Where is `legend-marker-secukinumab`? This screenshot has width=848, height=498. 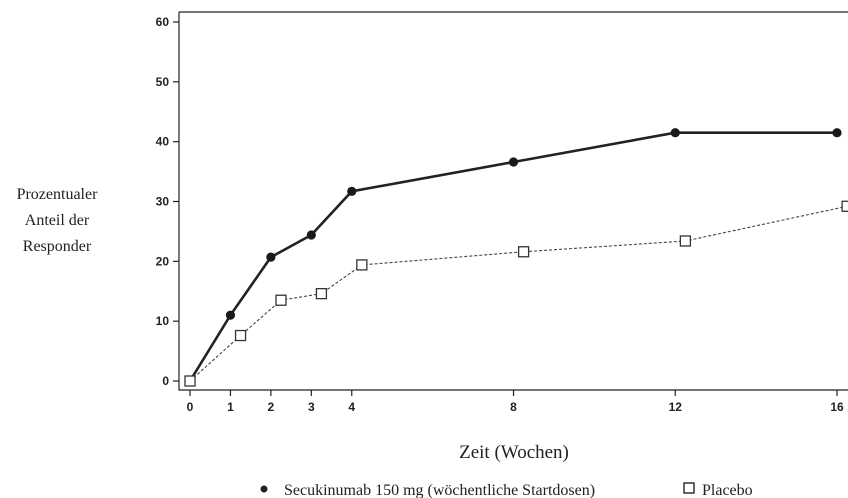
legend-marker-secukinumab is located at coordinates (264, 489).